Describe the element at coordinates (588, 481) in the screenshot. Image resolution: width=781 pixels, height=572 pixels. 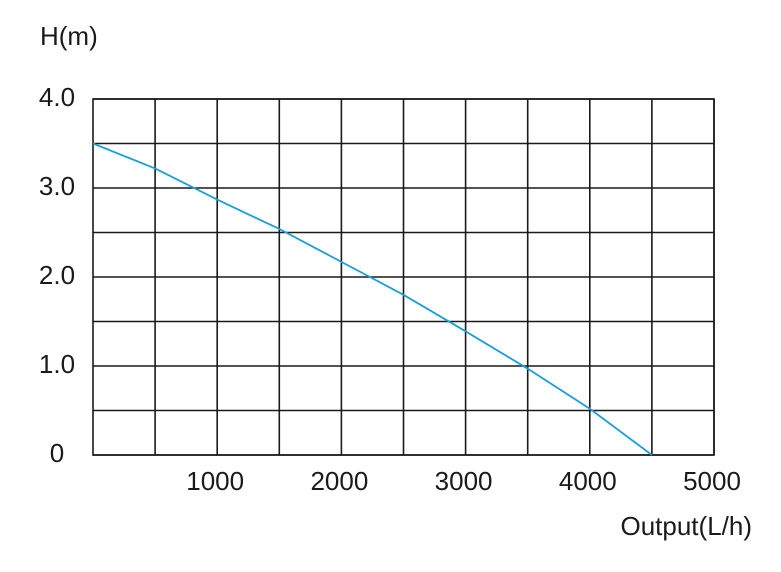
I see `x-tick-label: 4000` at that location.